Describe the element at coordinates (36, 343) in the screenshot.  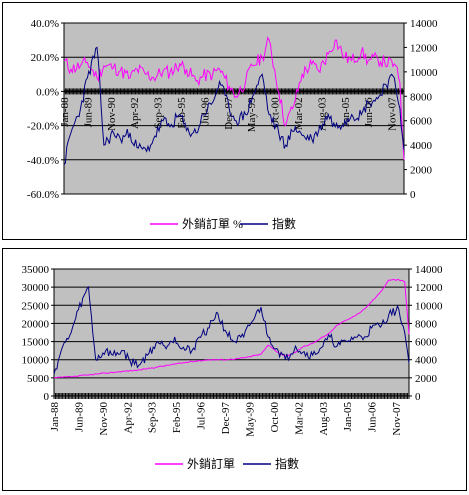
I see `y-left-tick-label: 15000` at that location.